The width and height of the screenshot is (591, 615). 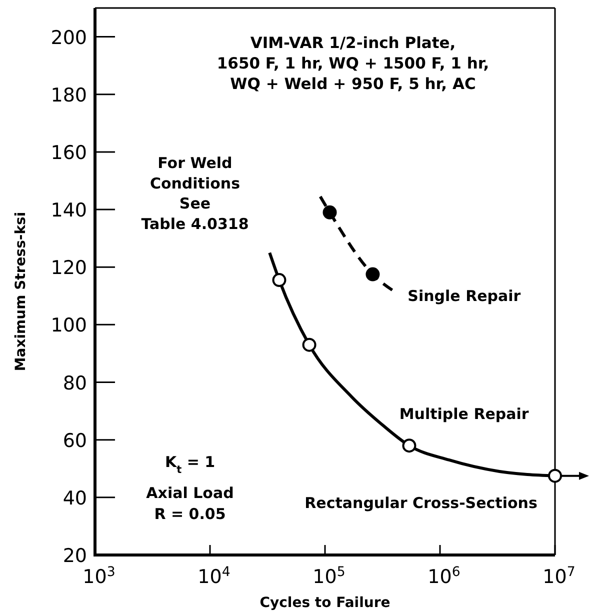 What do you see at coordinates (74, 556) in the screenshot?
I see `y-tick-label: 20` at bounding box center [74, 556].